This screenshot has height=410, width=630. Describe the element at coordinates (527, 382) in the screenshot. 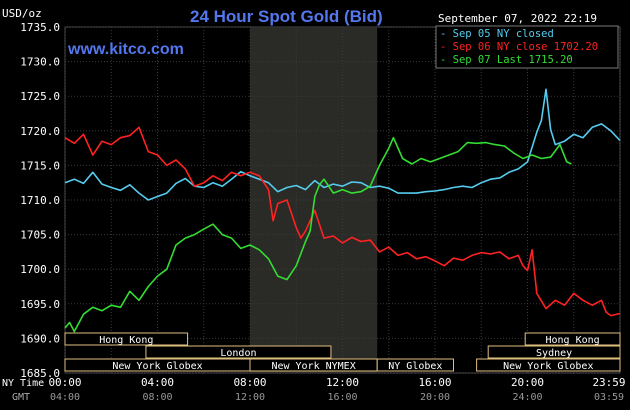

I see `x-tick-label-ny: 20:00` at that location.